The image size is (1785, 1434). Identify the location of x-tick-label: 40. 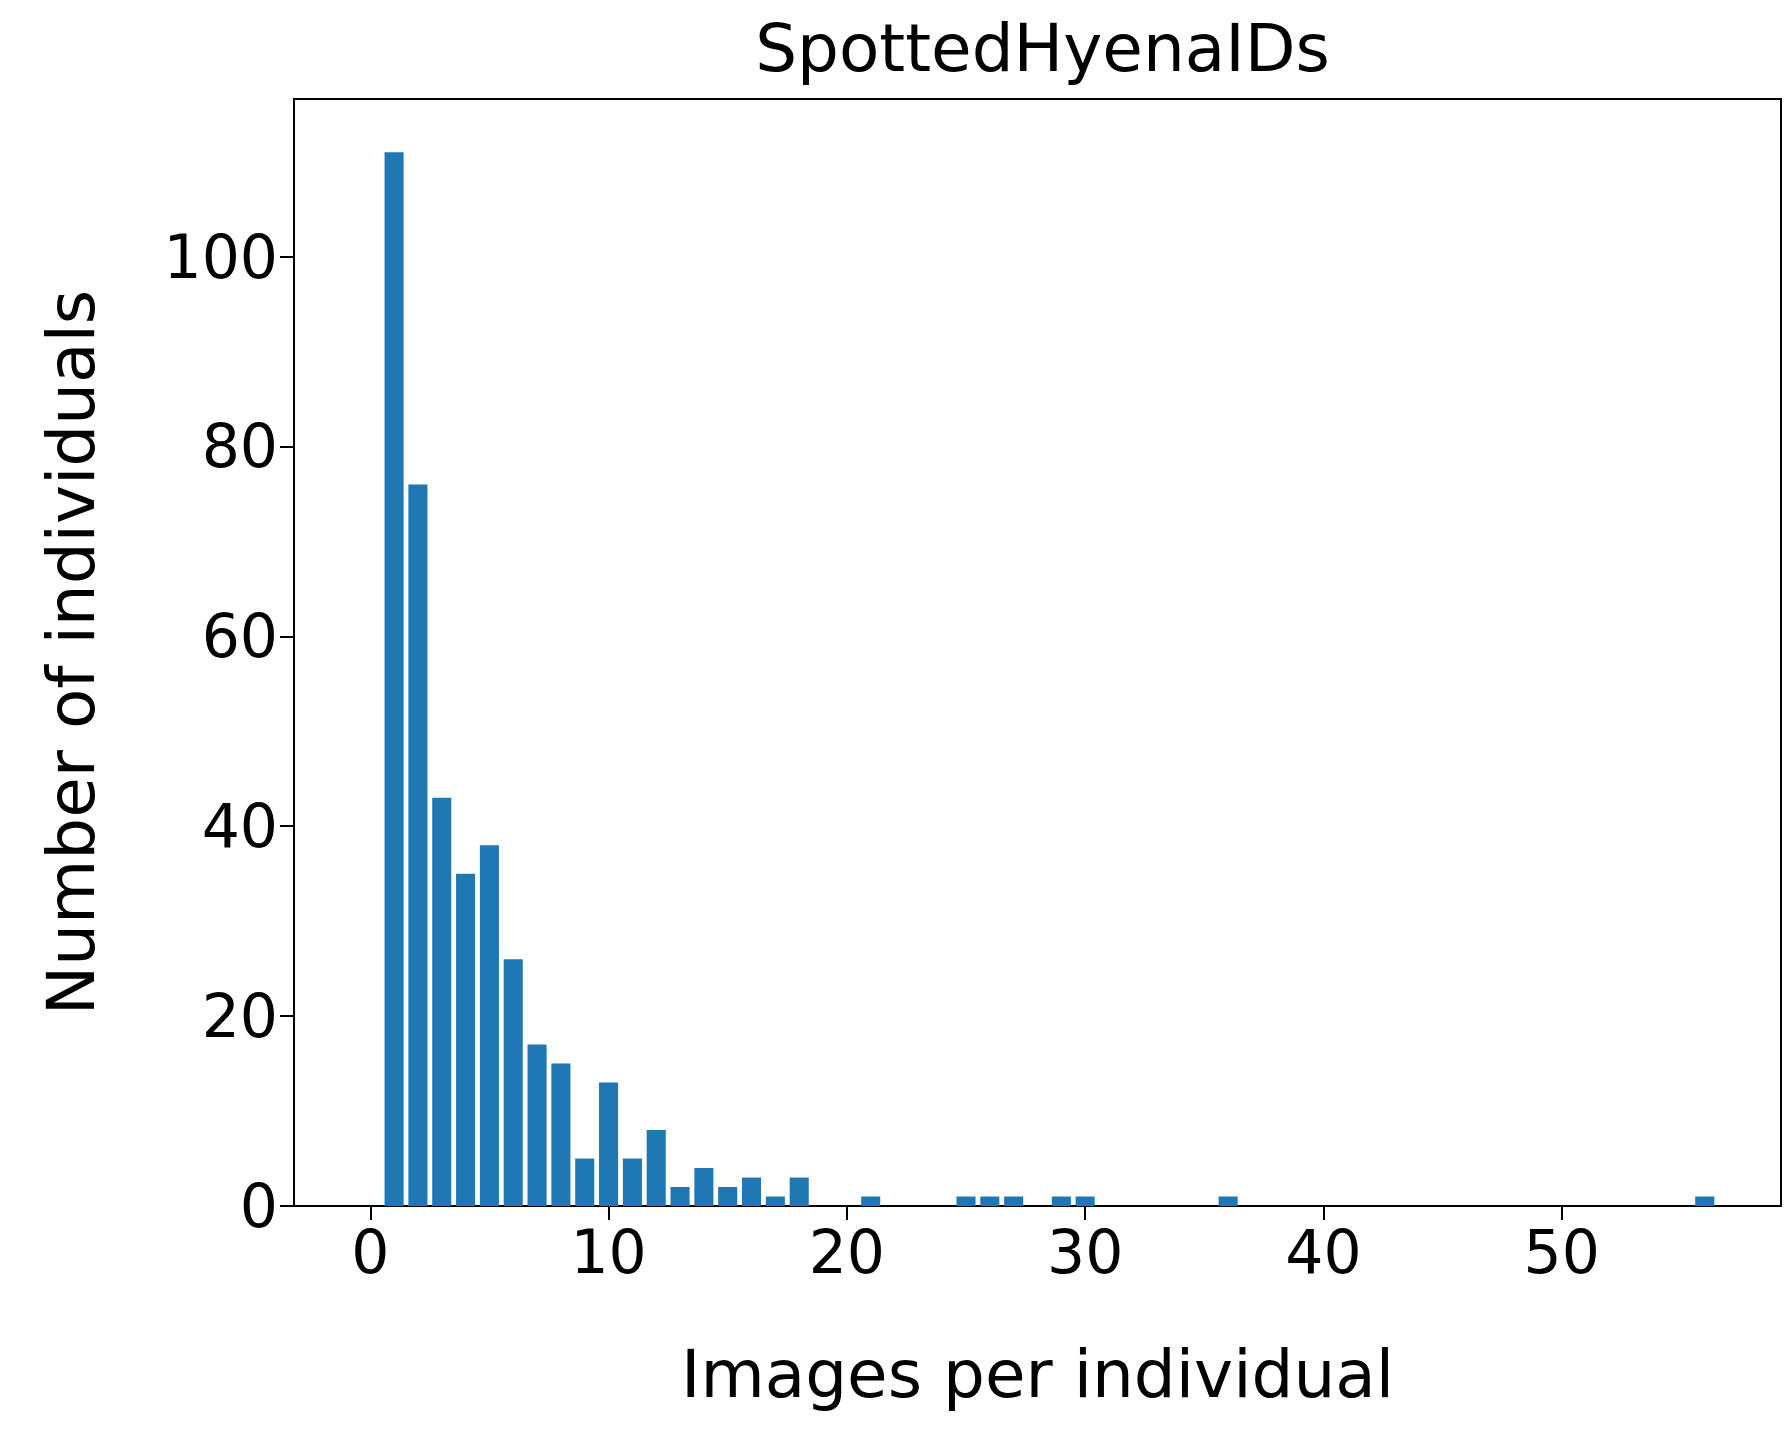
(1323, 1252).